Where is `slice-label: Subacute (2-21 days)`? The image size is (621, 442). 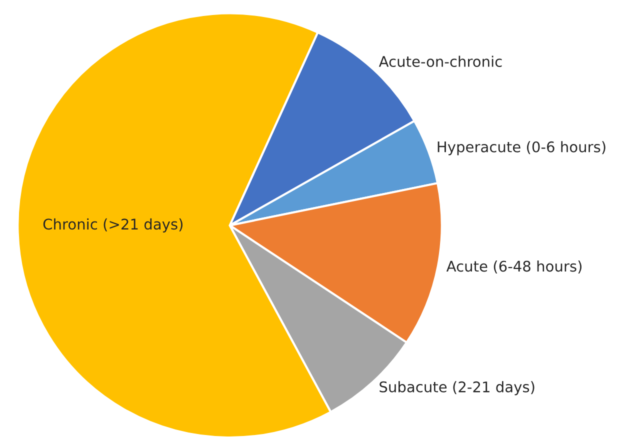 slice-label: Subacute (2-21 days) is located at coordinates (457, 388).